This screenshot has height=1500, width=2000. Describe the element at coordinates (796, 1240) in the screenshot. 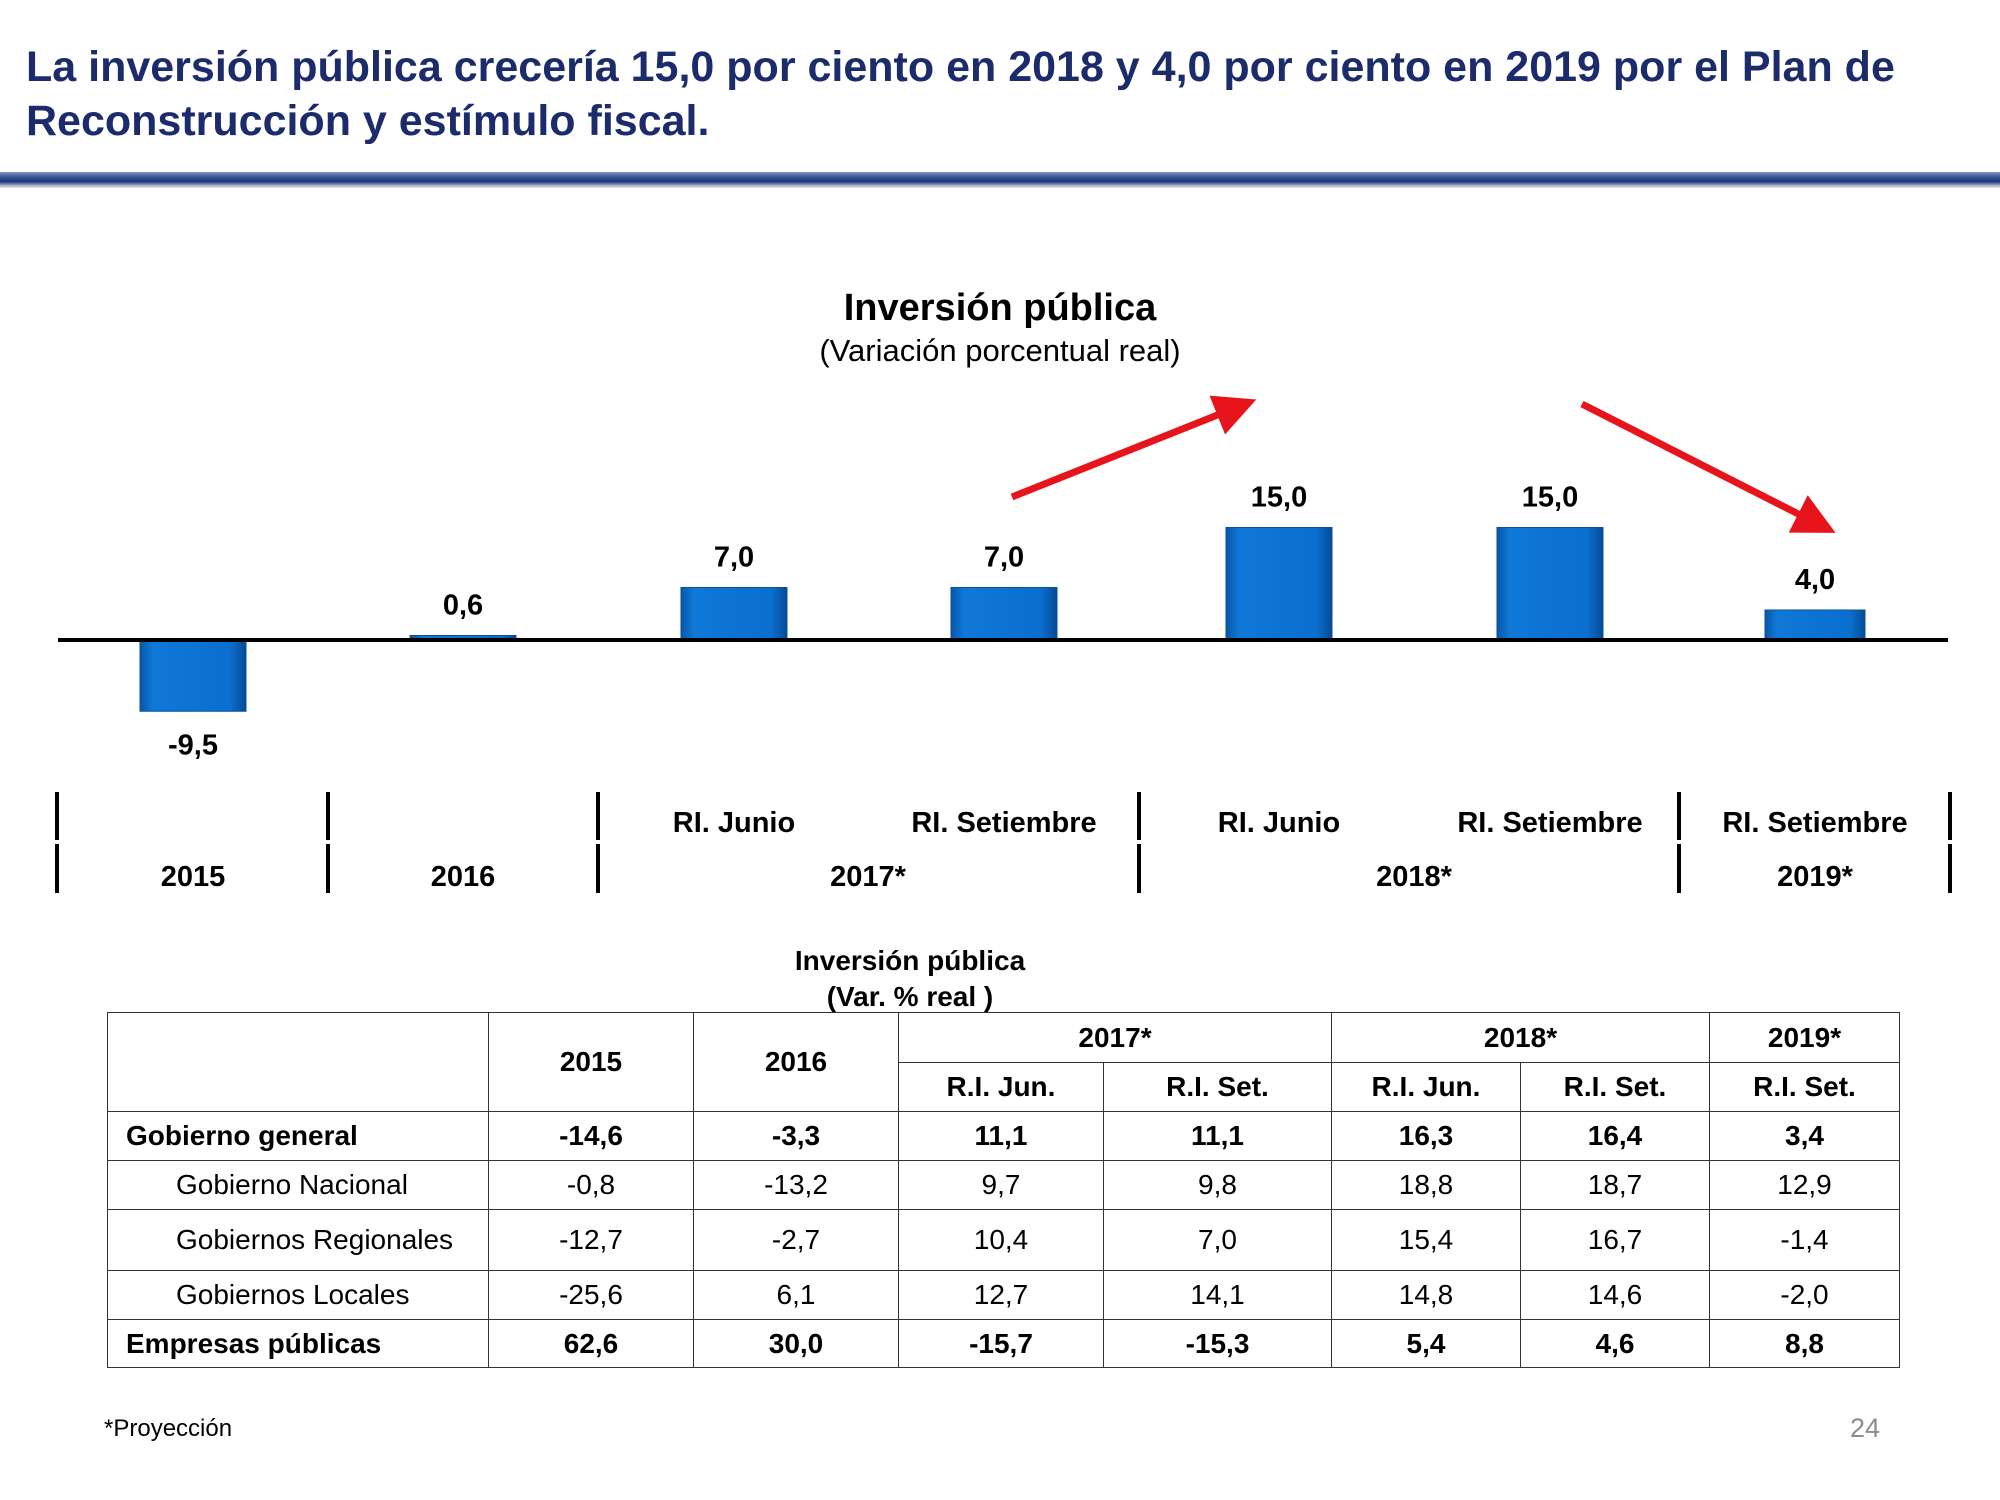

I see `table-cell: -2,7` at that location.